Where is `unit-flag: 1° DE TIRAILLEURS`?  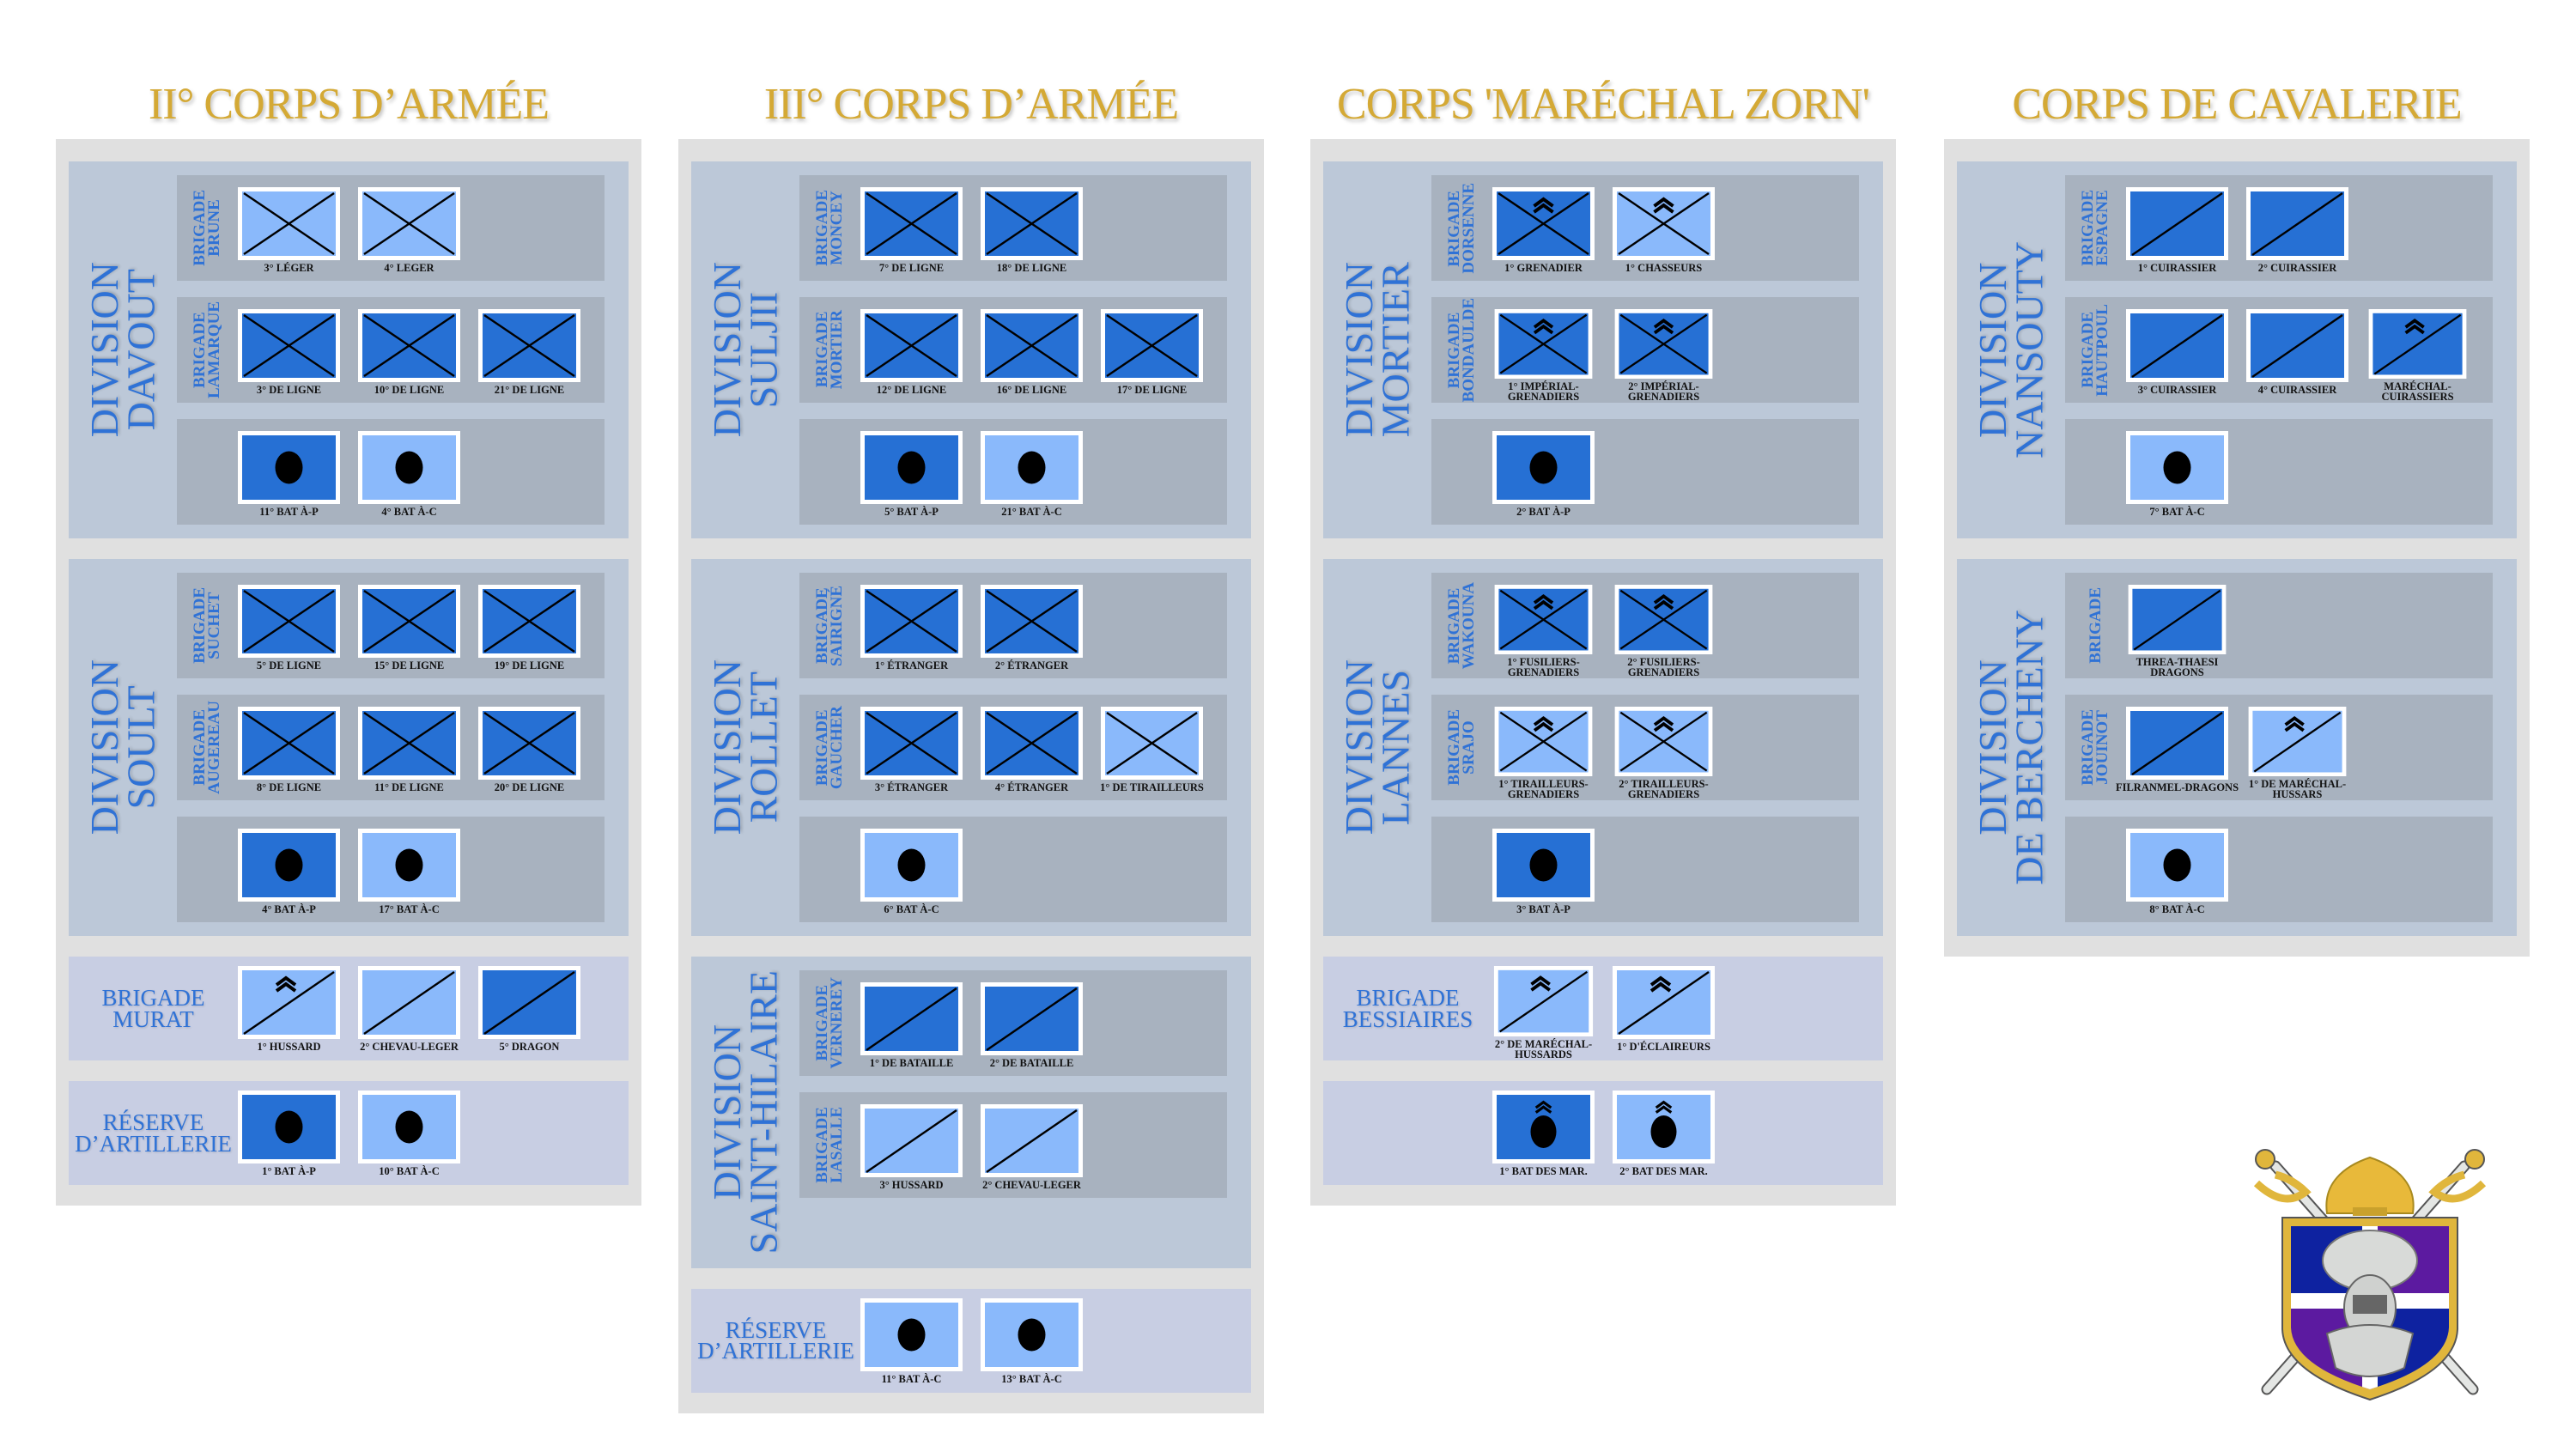 unit-flag: 1° DE TIRAILLEURS is located at coordinates (1152, 753).